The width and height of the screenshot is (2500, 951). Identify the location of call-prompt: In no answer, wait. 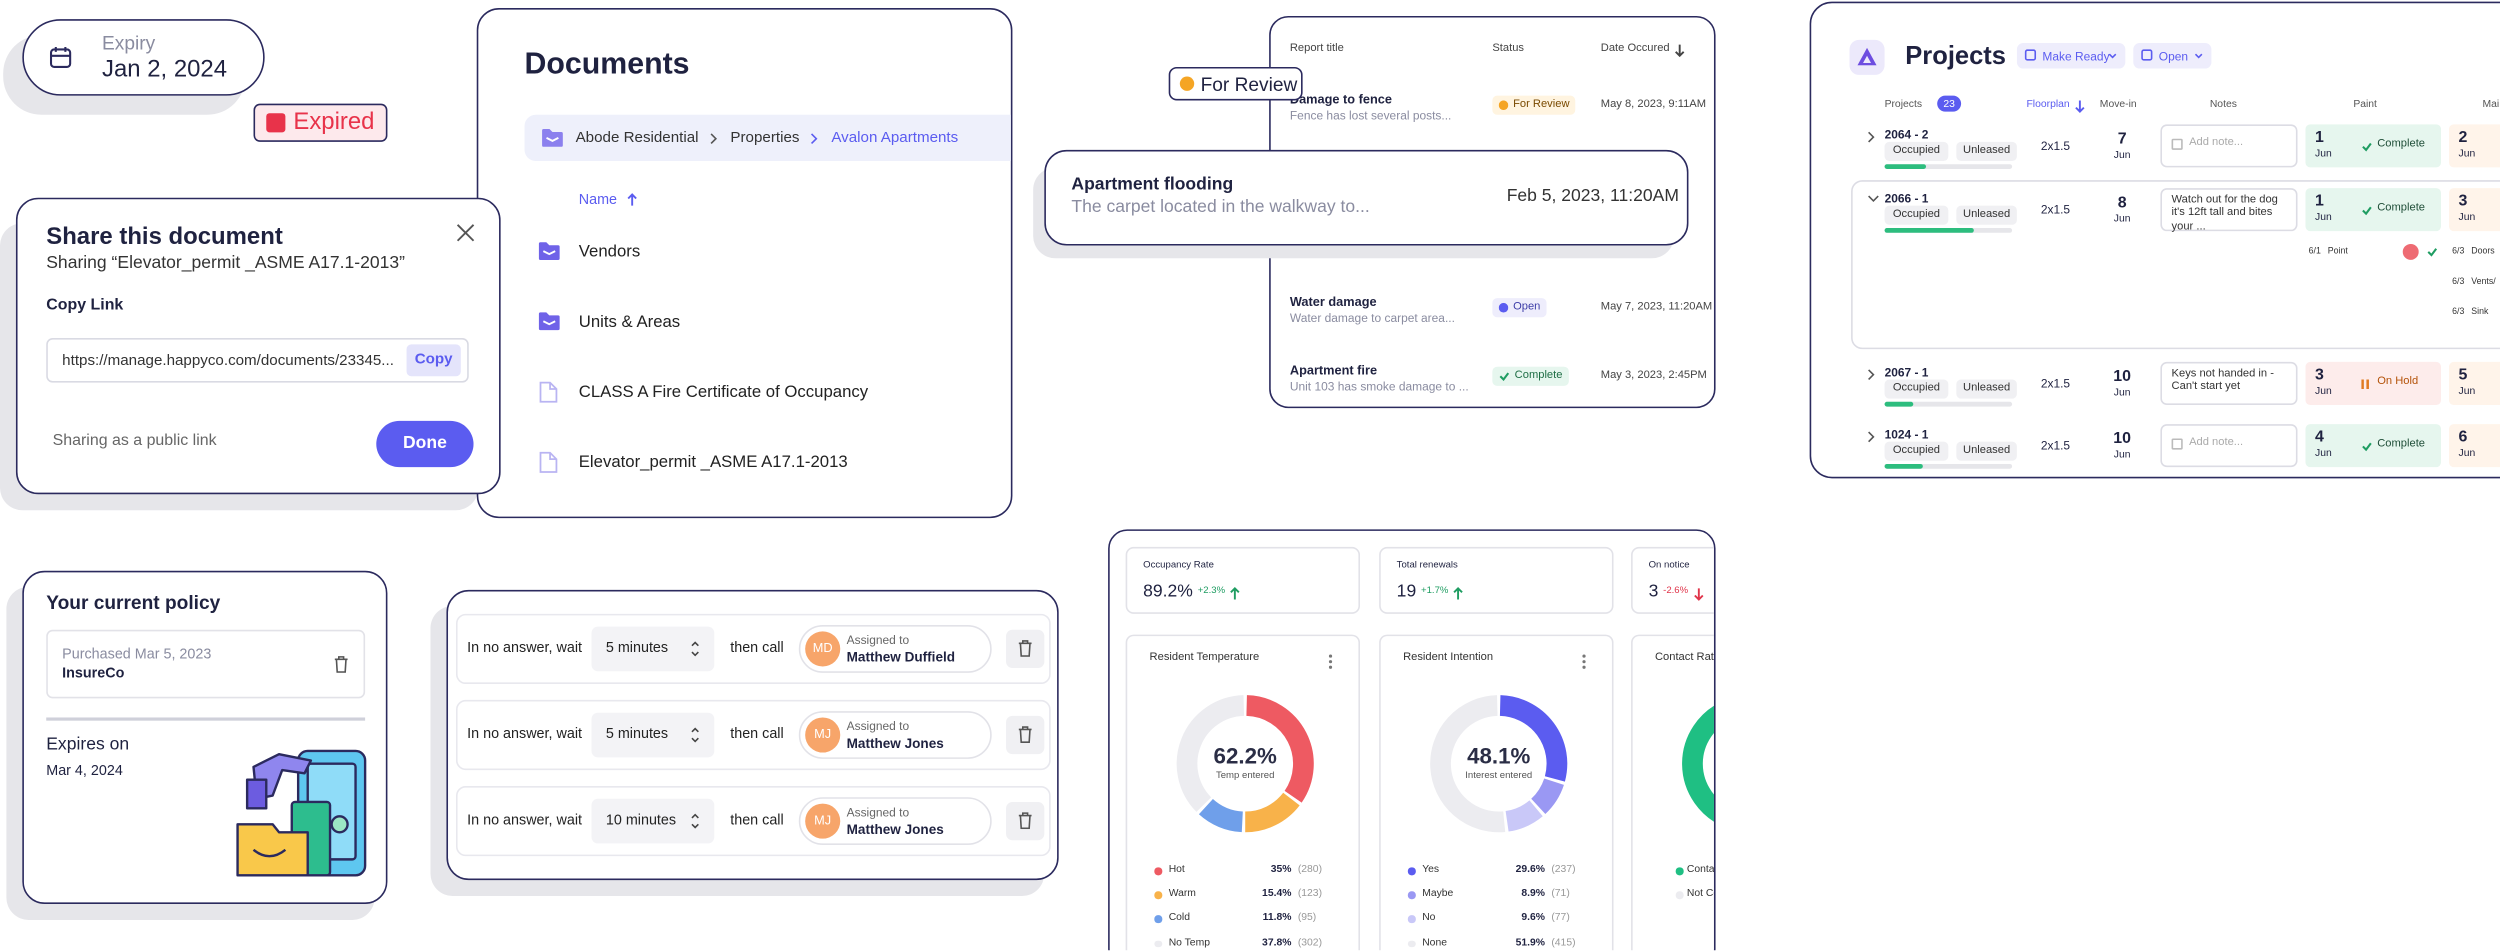
(525, 733).